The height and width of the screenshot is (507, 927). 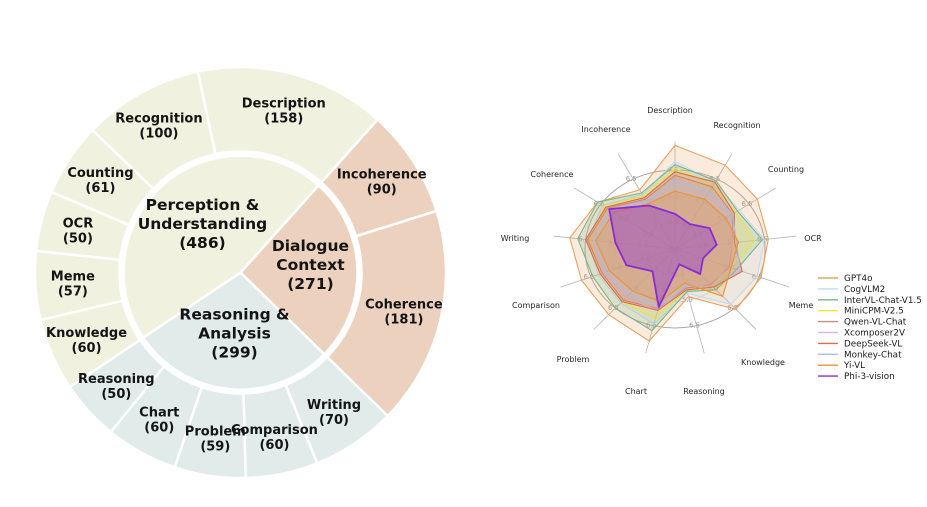 What do you see at coordinates (158, 127) in the screenshot?
I see `sunburst-segment-label-recognition: Recognition (100)` at bounding box center [158, 127].